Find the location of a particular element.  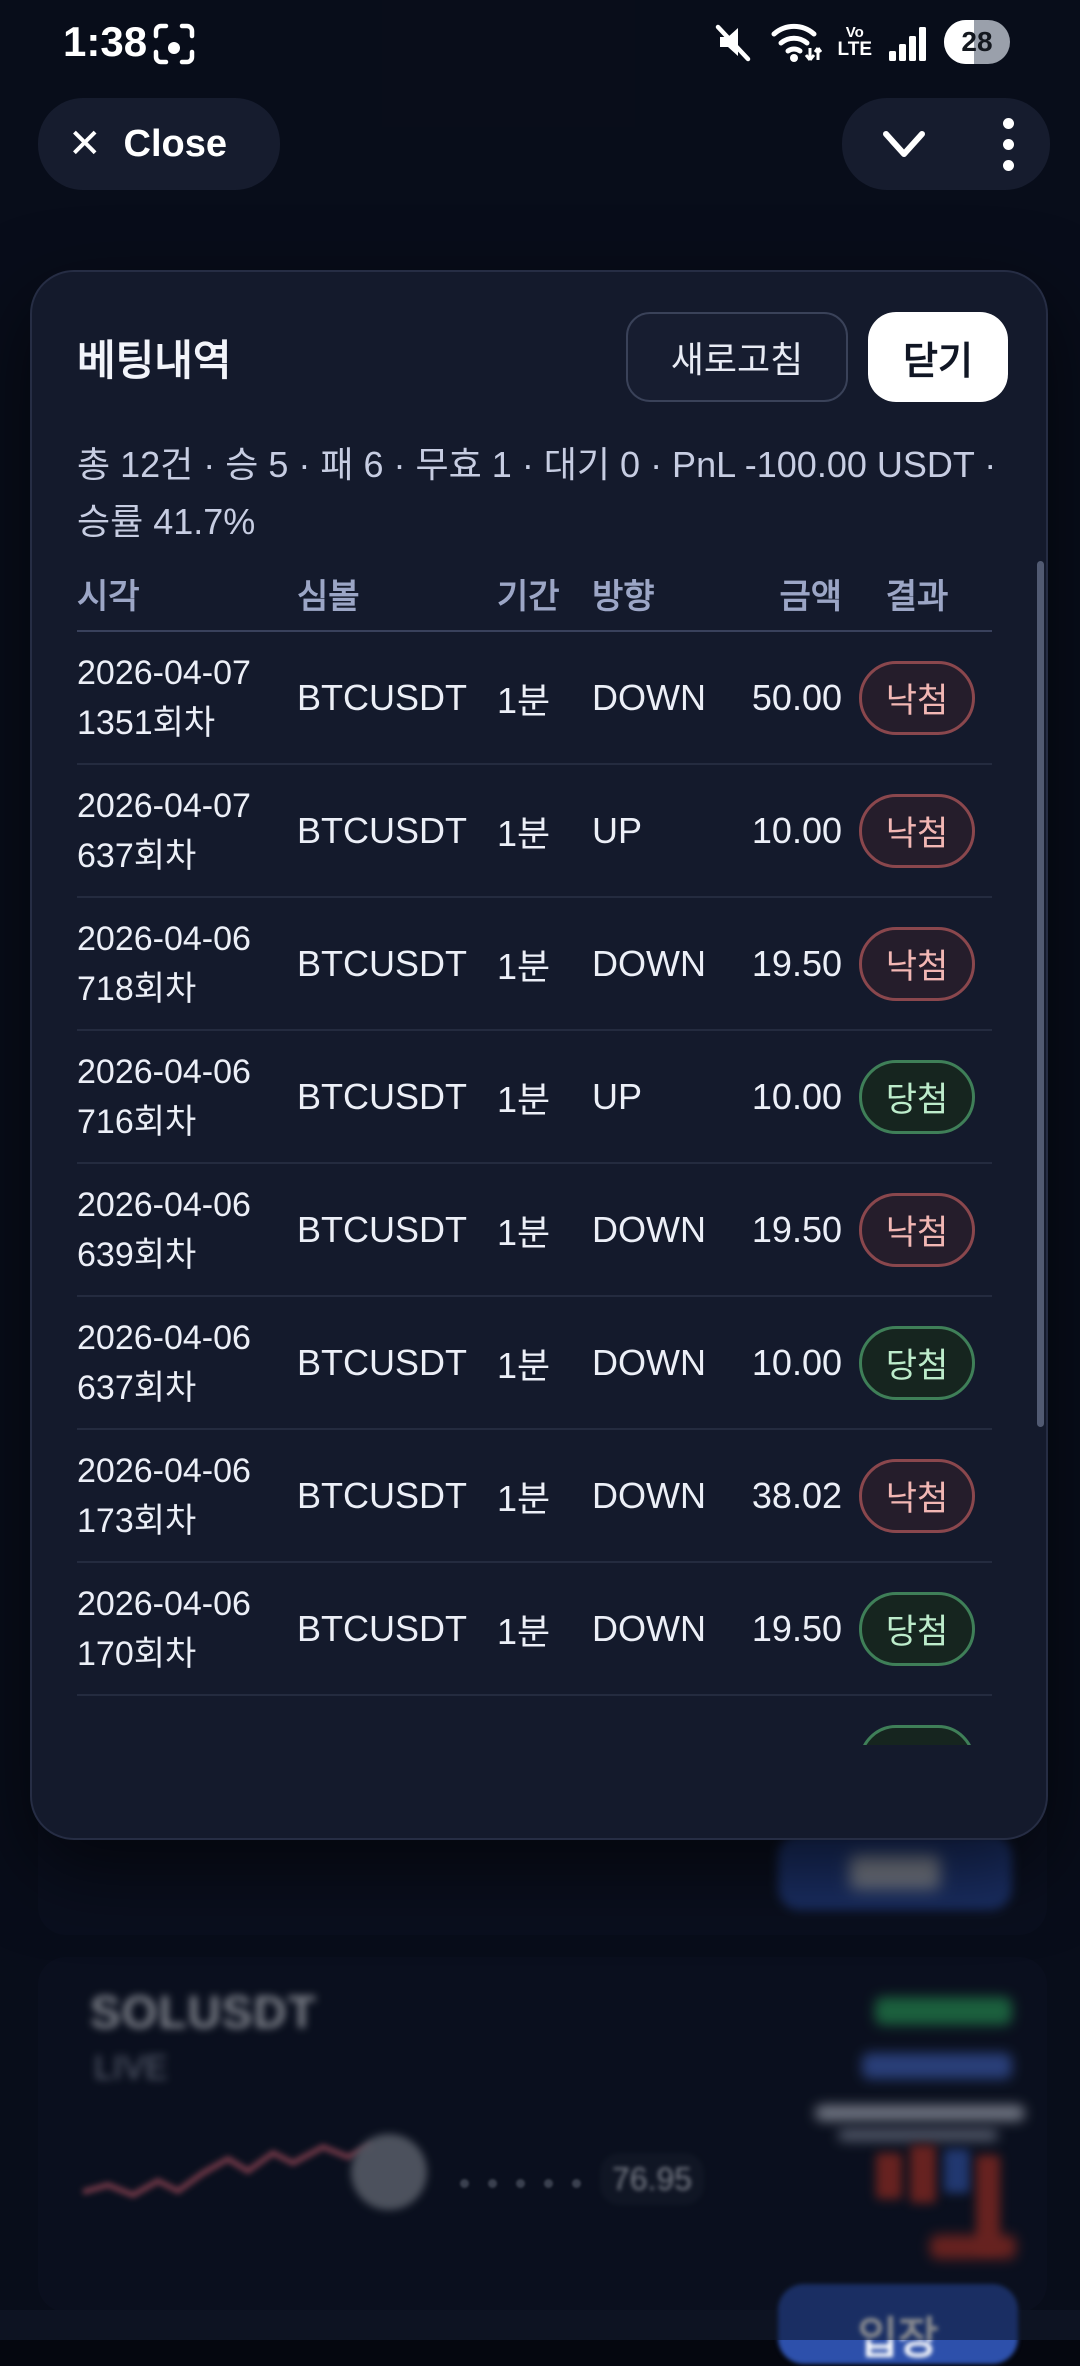

bet-time: 2026-04-06 639회차 is located at coordinates (164, 1229).